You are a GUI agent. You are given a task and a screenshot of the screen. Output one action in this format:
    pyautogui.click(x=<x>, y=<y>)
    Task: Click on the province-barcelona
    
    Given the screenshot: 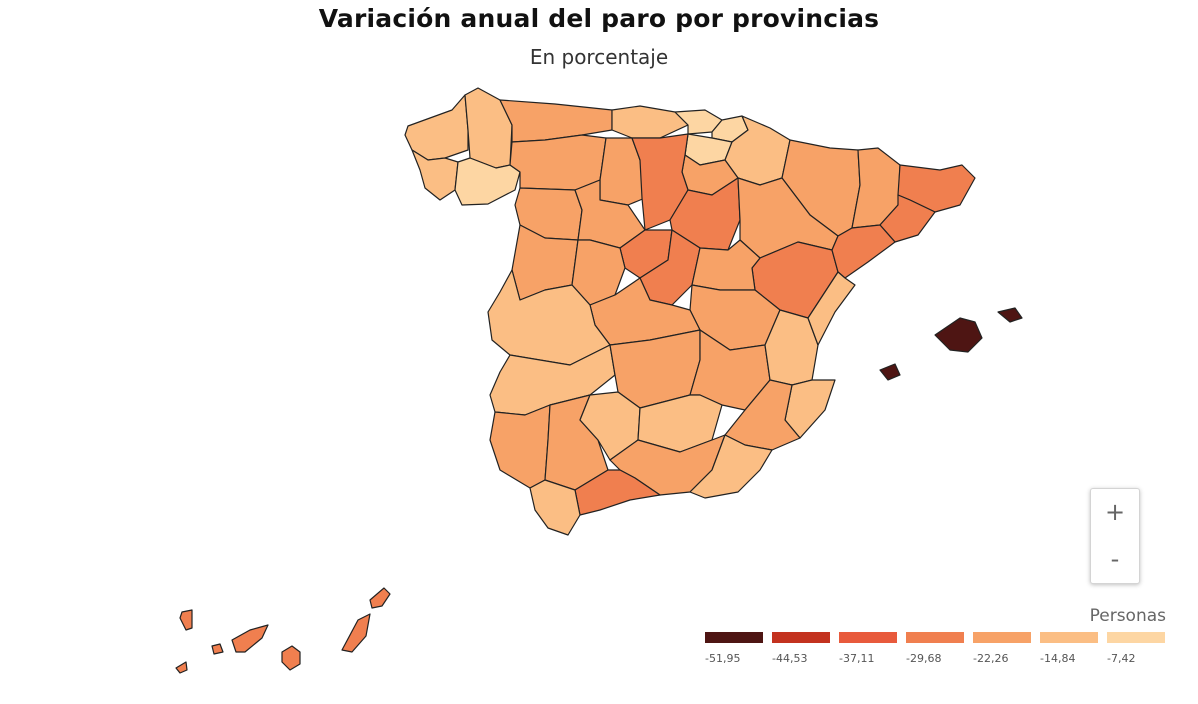 What is the action you would take?
    pyautogui.click(x=907, y=218)
    